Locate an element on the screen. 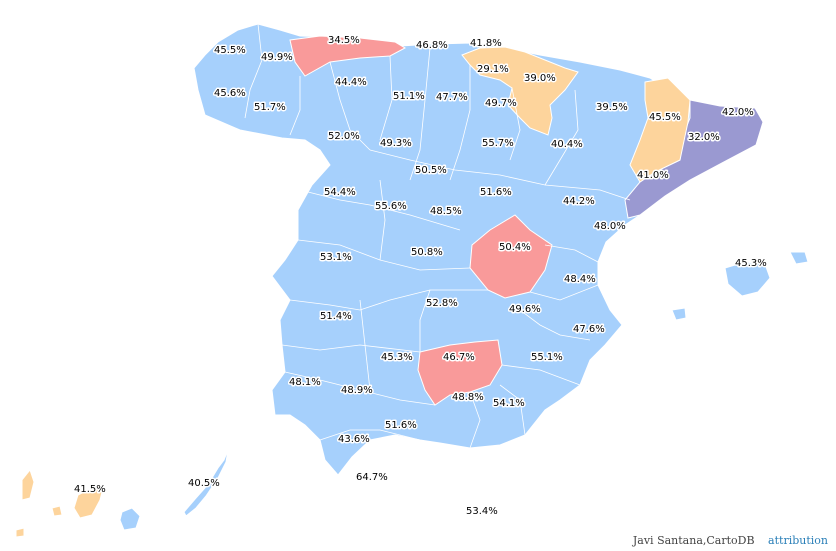 The image size is (836, 551). label-zaragoza: 40.4% is located at coordinates (567, 144).